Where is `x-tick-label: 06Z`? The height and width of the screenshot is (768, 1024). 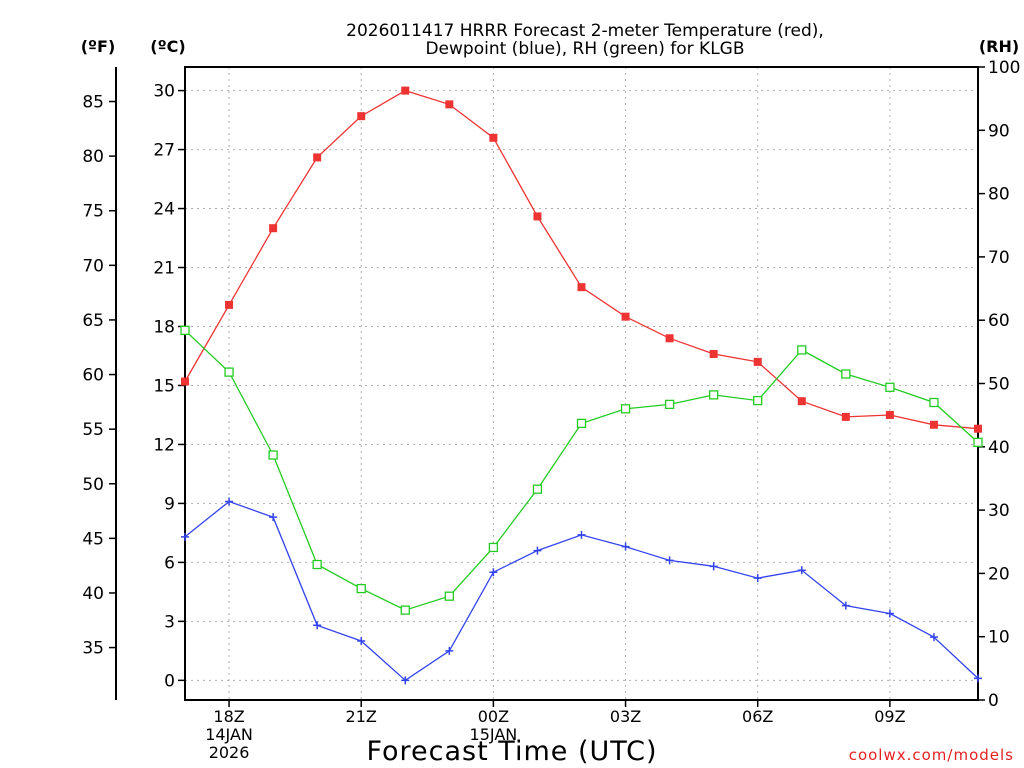
x-tick-label: 06Z is located at coordinates (757, 716).